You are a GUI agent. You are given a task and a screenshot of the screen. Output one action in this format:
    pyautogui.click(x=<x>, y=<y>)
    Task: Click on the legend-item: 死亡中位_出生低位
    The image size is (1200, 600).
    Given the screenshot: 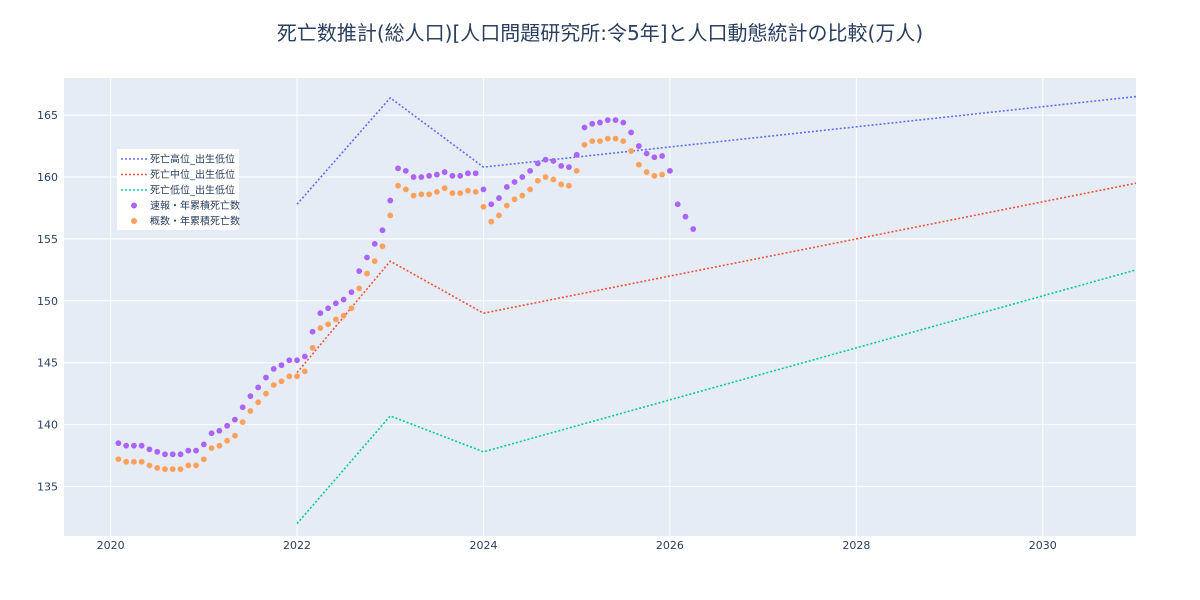 What is the action you would take?
    pyautogui.click(x=178, y=174)
    